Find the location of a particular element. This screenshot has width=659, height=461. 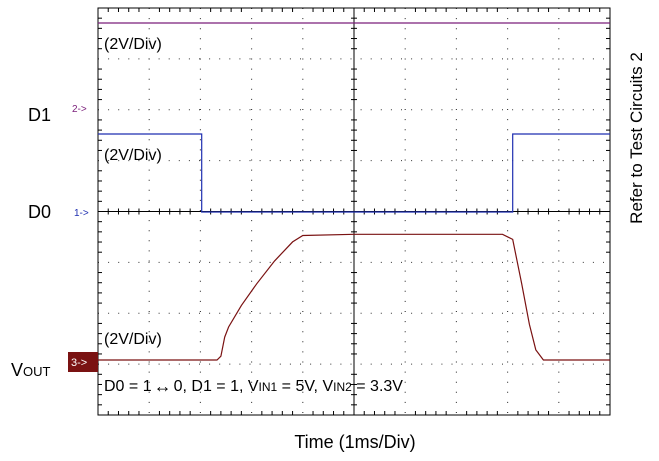

d1-scale-label: (2V/Div) is located at coordinates (133, 44).